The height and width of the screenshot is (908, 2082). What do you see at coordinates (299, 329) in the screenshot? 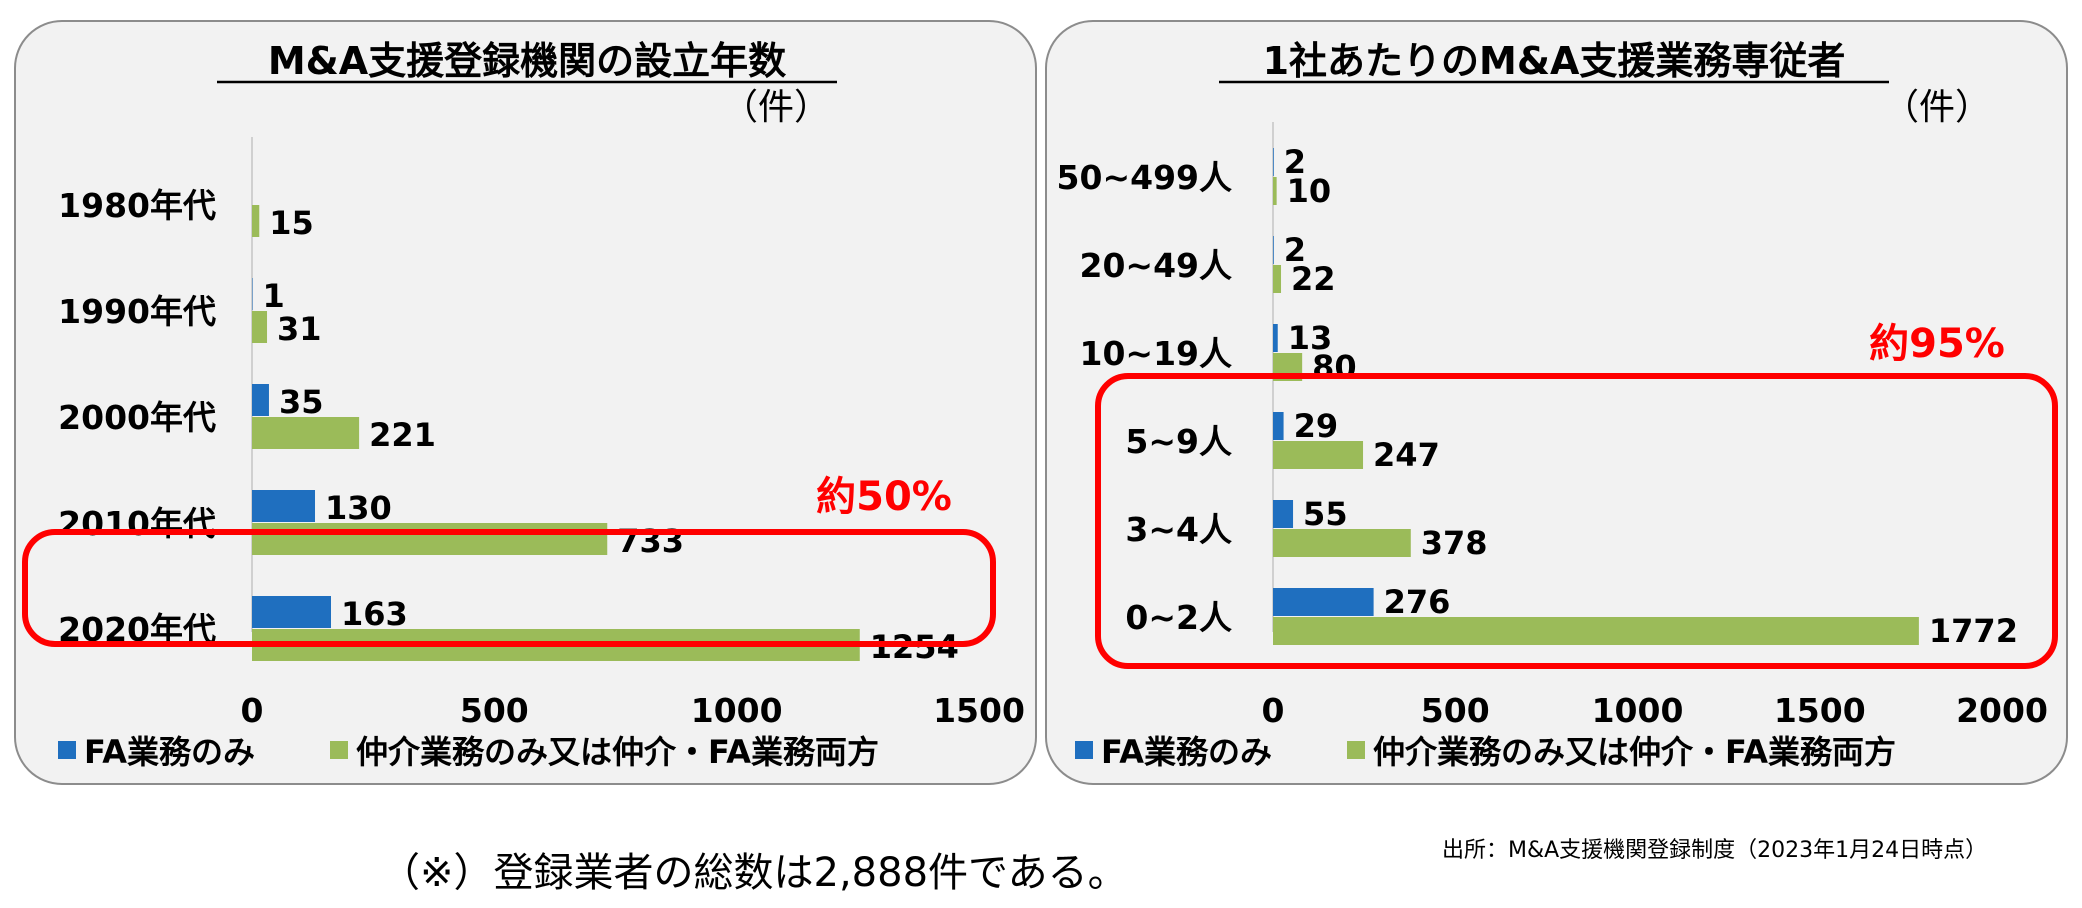
I see `data-label: 31` at bounding box center [299, 329].